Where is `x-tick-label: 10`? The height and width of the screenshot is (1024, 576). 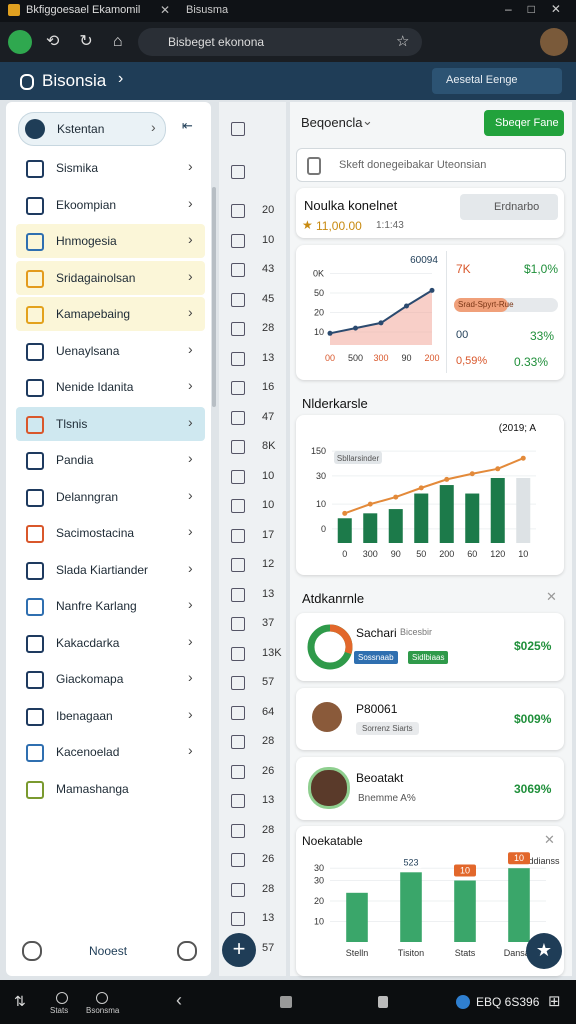
x-tick-label: 10 is located at coordinates (523, 554).